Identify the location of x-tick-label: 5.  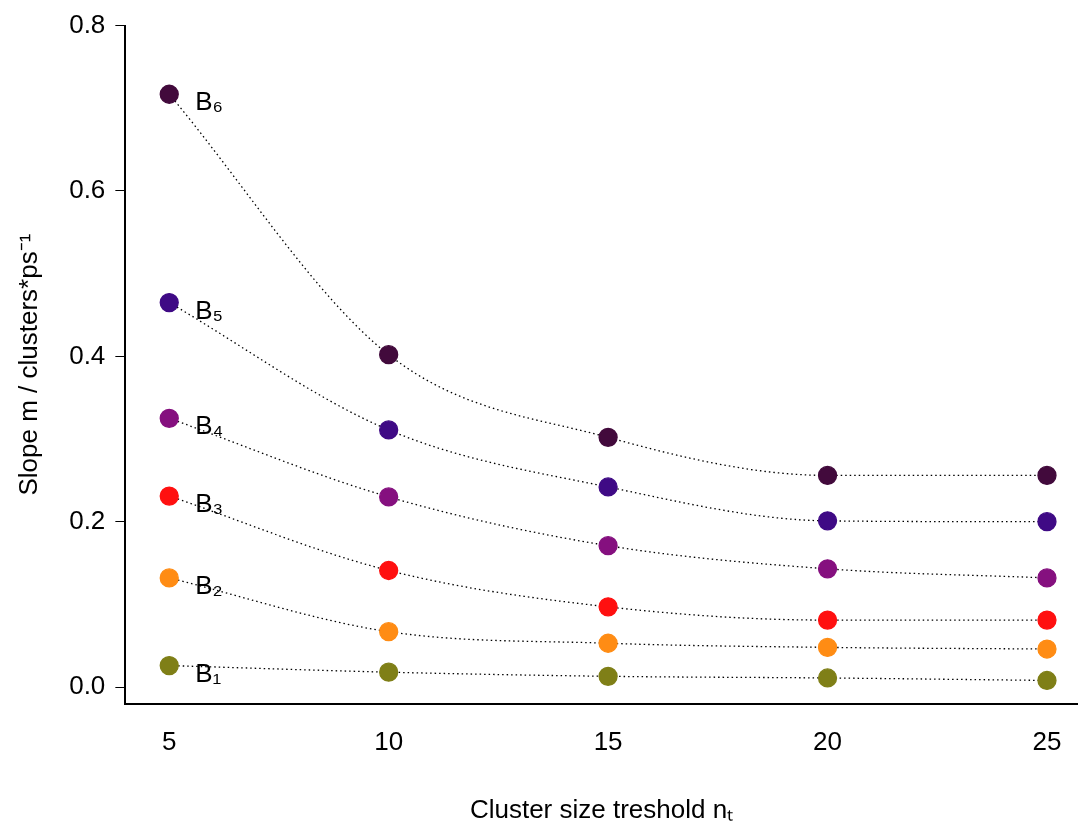
(169, 741).